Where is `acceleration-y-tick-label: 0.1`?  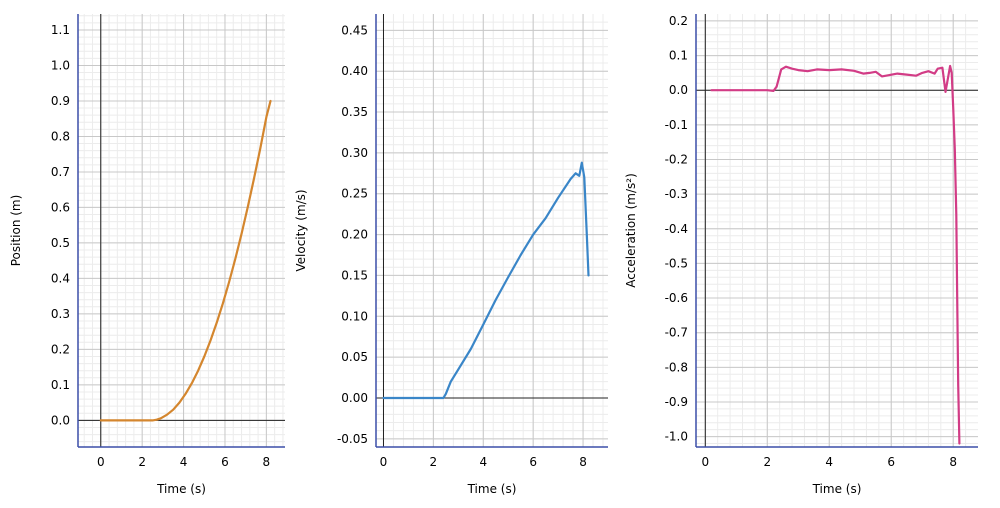 acceleration-y-tick-label: 0.1 is located at coordinates (678, 56).